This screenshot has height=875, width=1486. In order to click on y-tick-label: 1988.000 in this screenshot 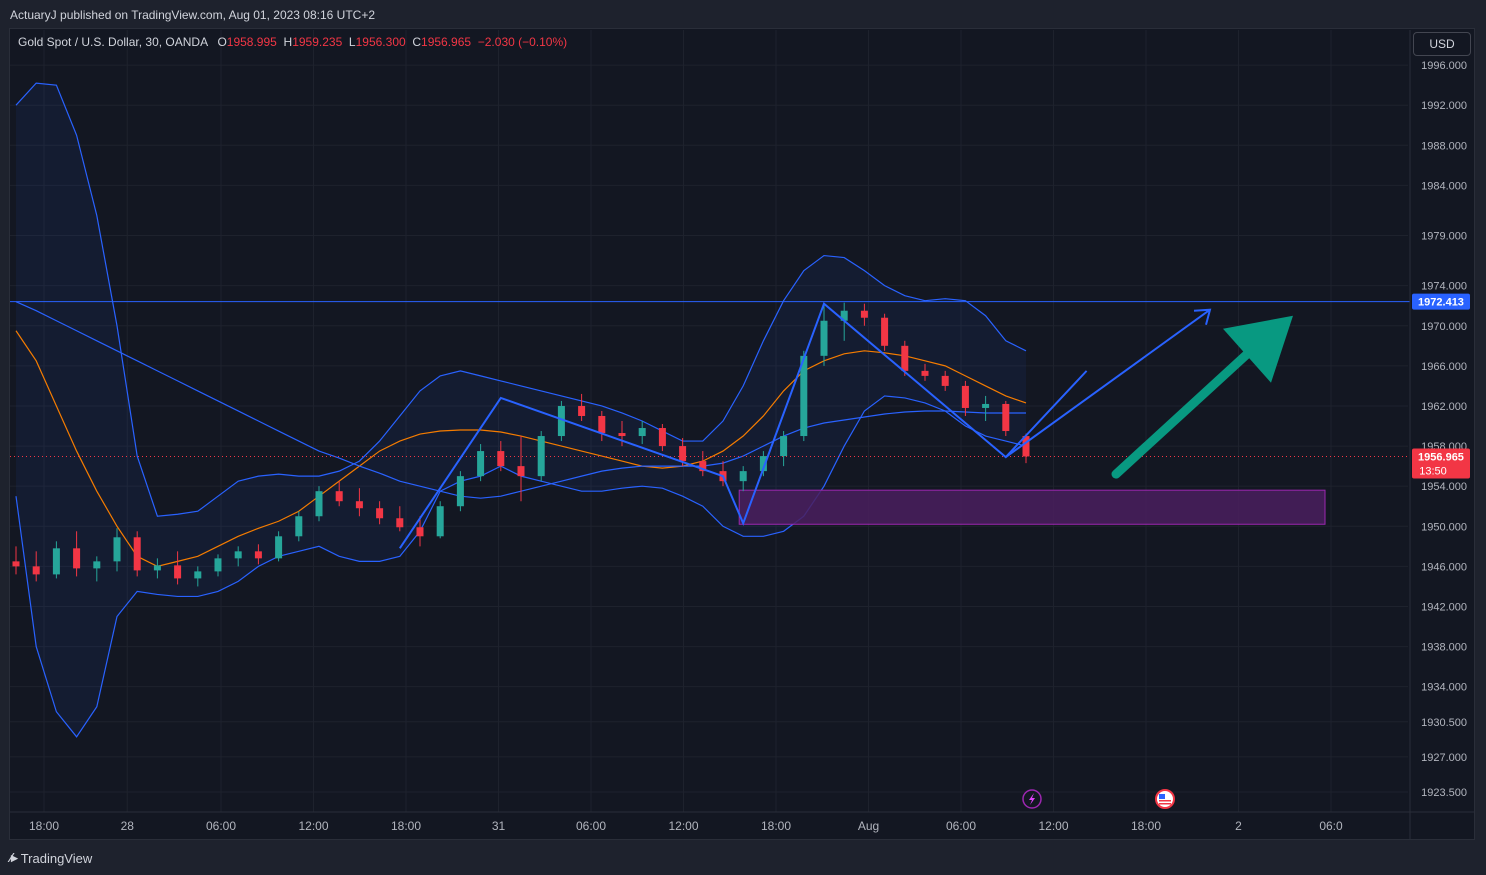, I will do `click(1444, 146)`.